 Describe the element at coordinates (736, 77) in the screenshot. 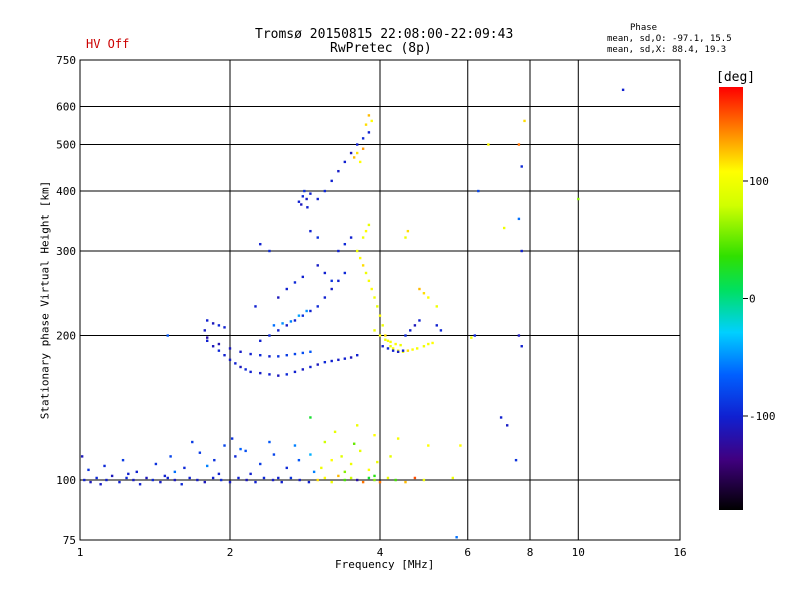

I see `colorbar-unit-label: [deg]` at that location.